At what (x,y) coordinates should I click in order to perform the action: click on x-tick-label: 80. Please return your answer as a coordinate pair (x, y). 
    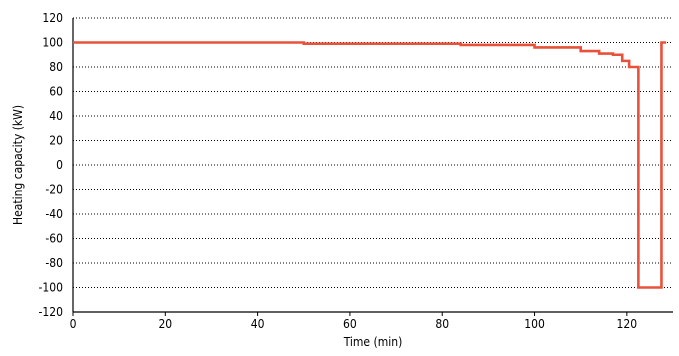
    Looking at the image, I should click on (442, 324).